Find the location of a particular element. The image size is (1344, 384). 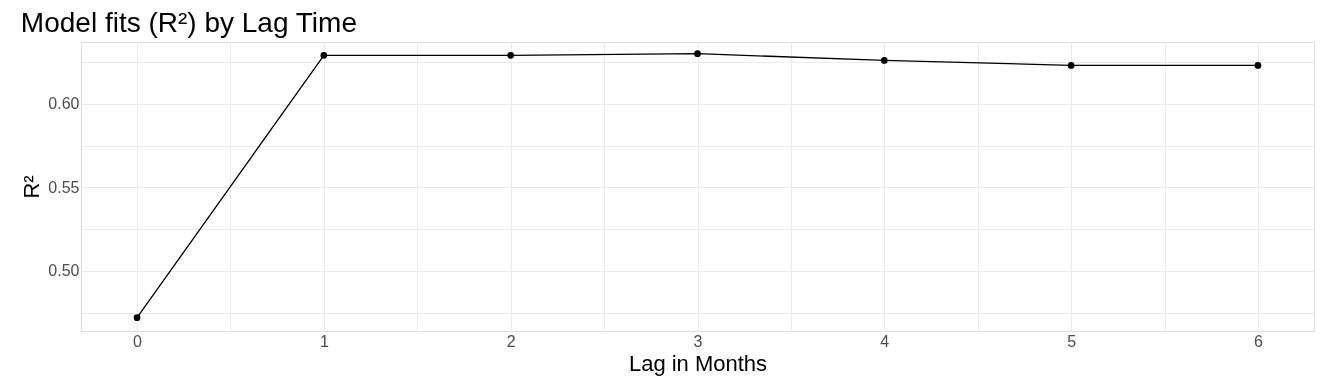

x-tick-label: 2 is located at coordinates (511, 341).